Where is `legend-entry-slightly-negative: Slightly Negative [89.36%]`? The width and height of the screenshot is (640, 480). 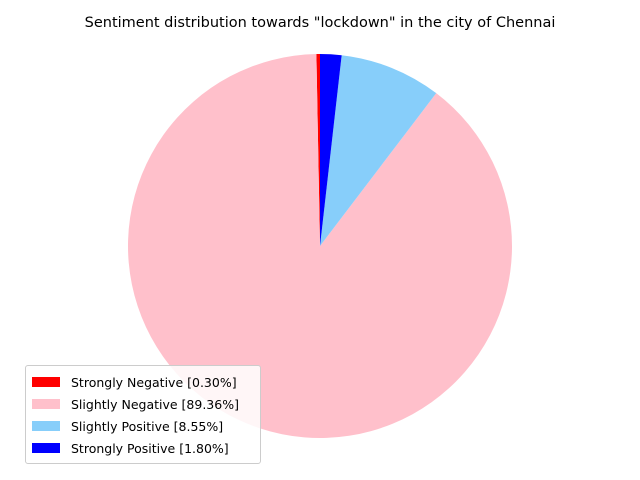 legend-entry-slightly-negative: Slightly Negative [89.36%] is located at coordinates (142, 404).